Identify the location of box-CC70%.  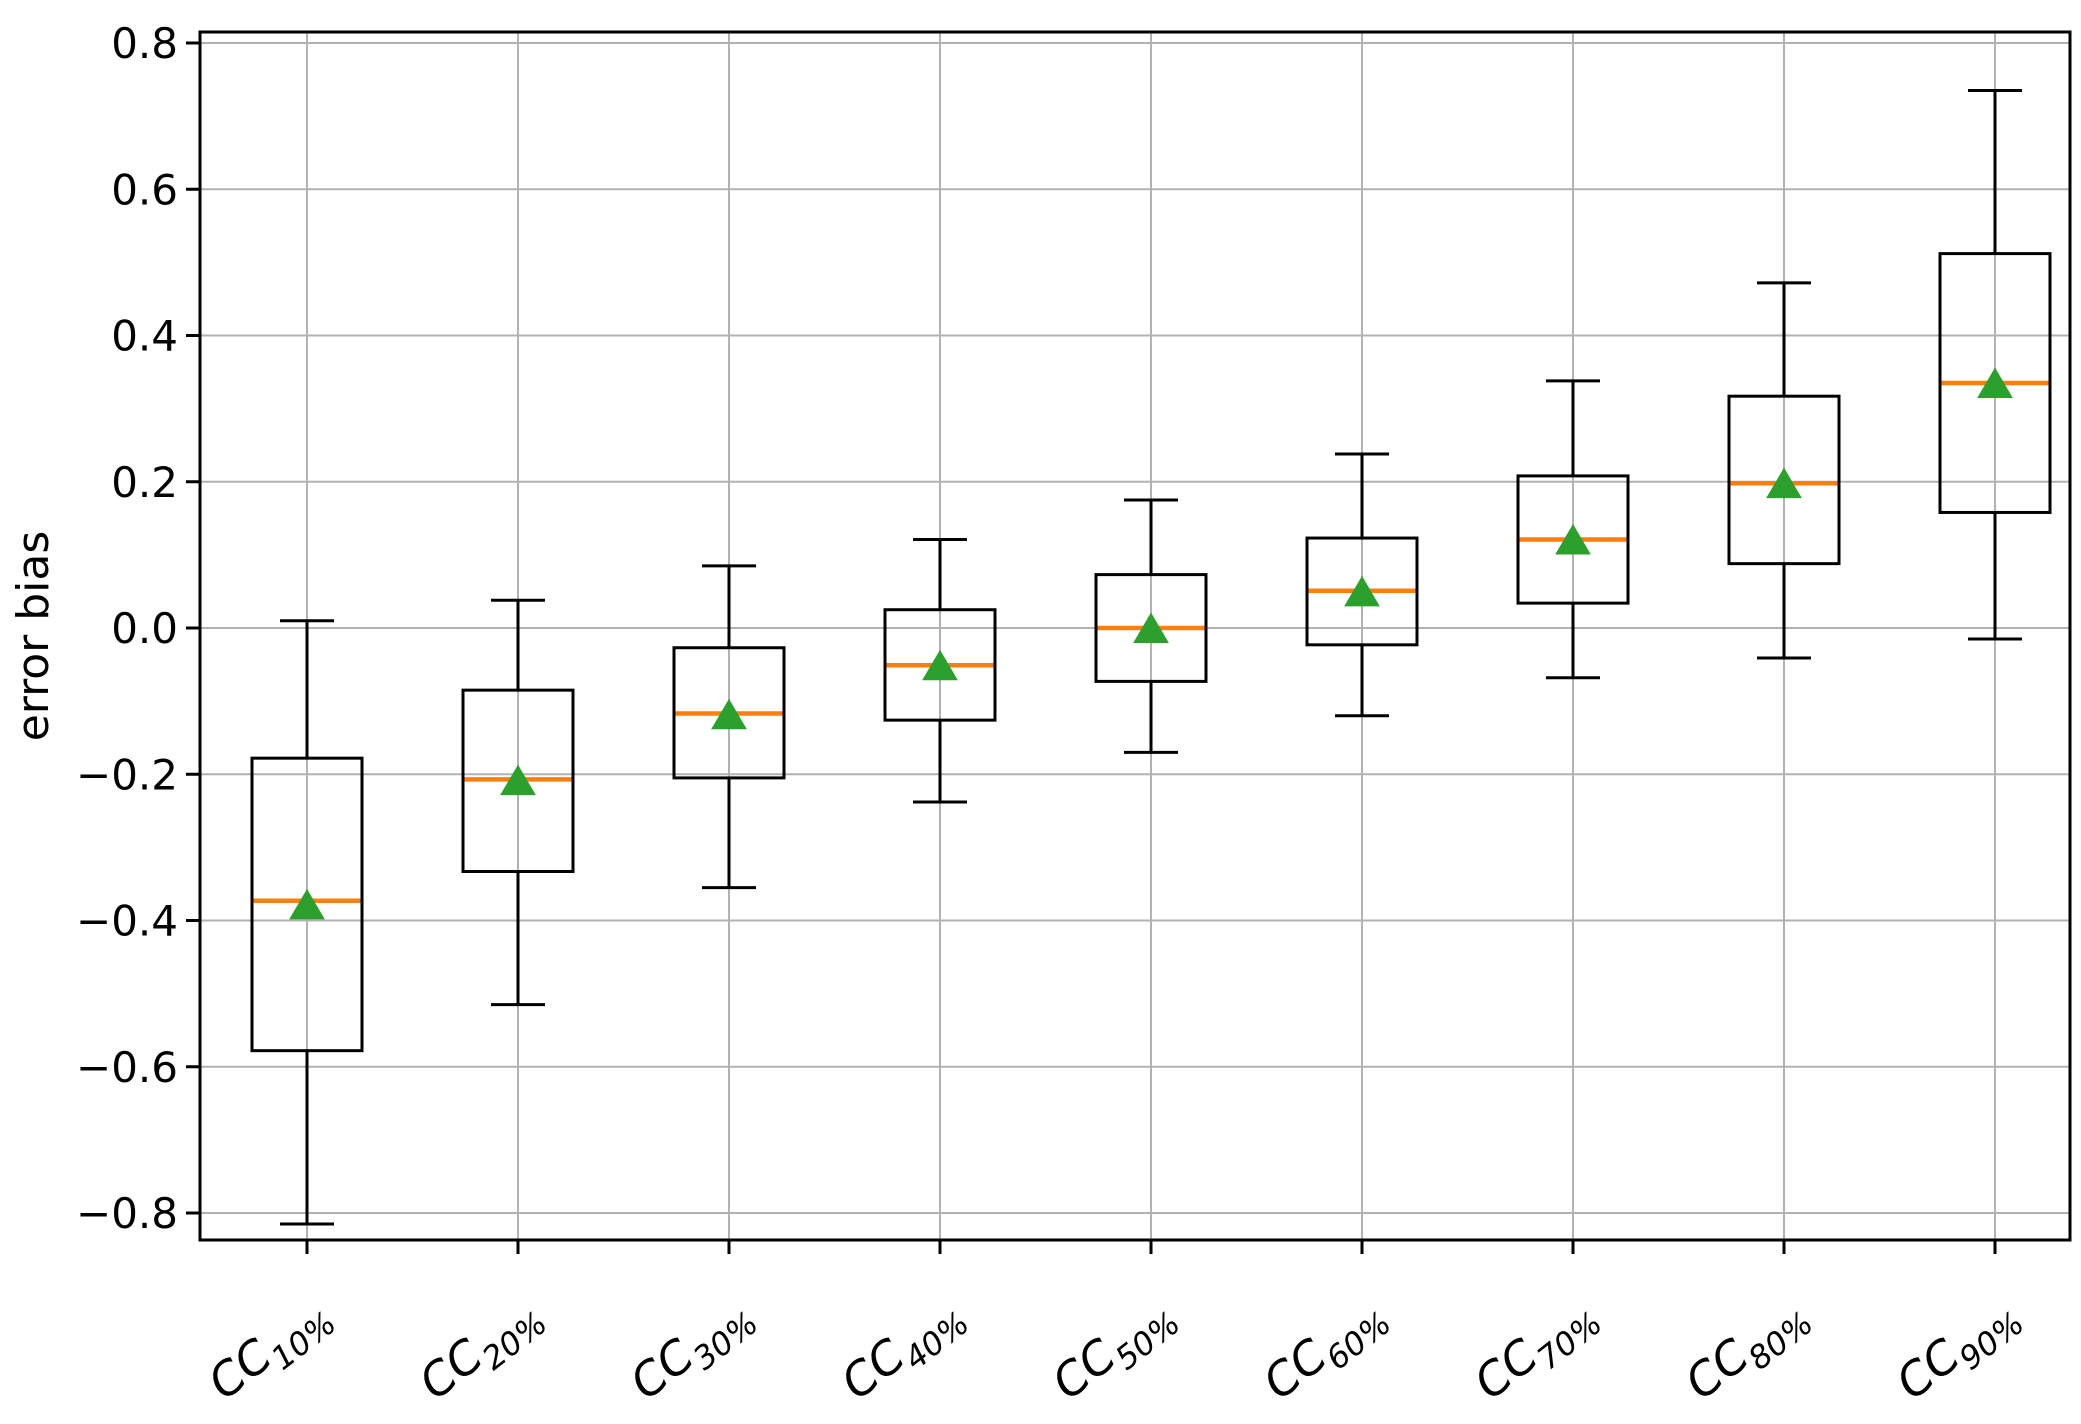
(1573, 529).